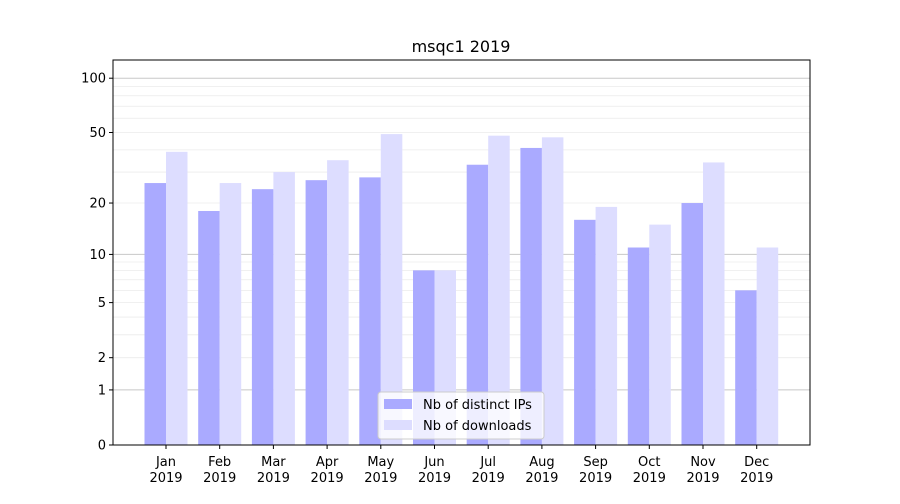  What do you see at coordinates (327, 462) in the screenshot?
I see `x-tick-label-month: Apr` at bounding box center [327, 462].